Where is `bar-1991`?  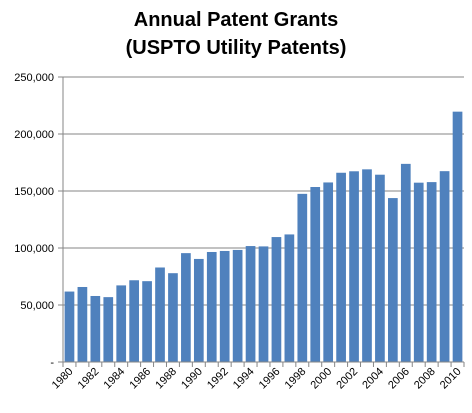
bar-1991 is located at coordinates (211, 306).